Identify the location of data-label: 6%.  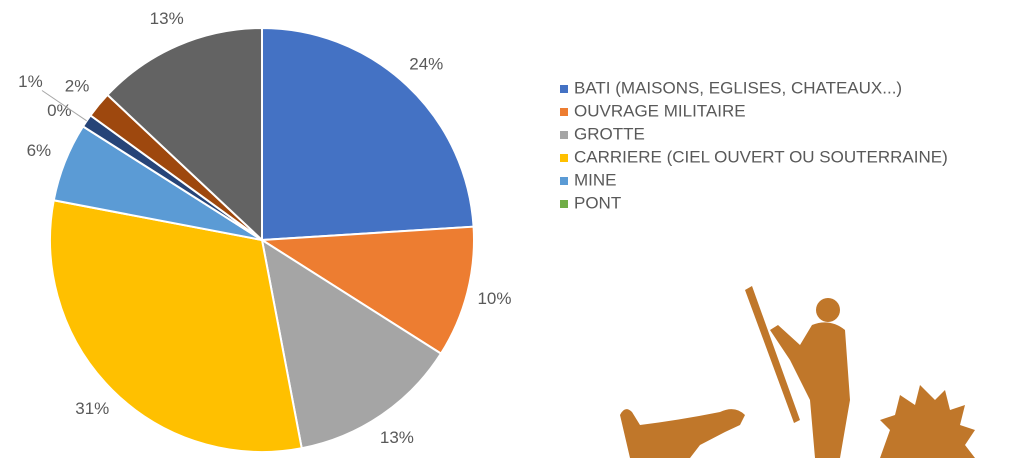
(39, 150).